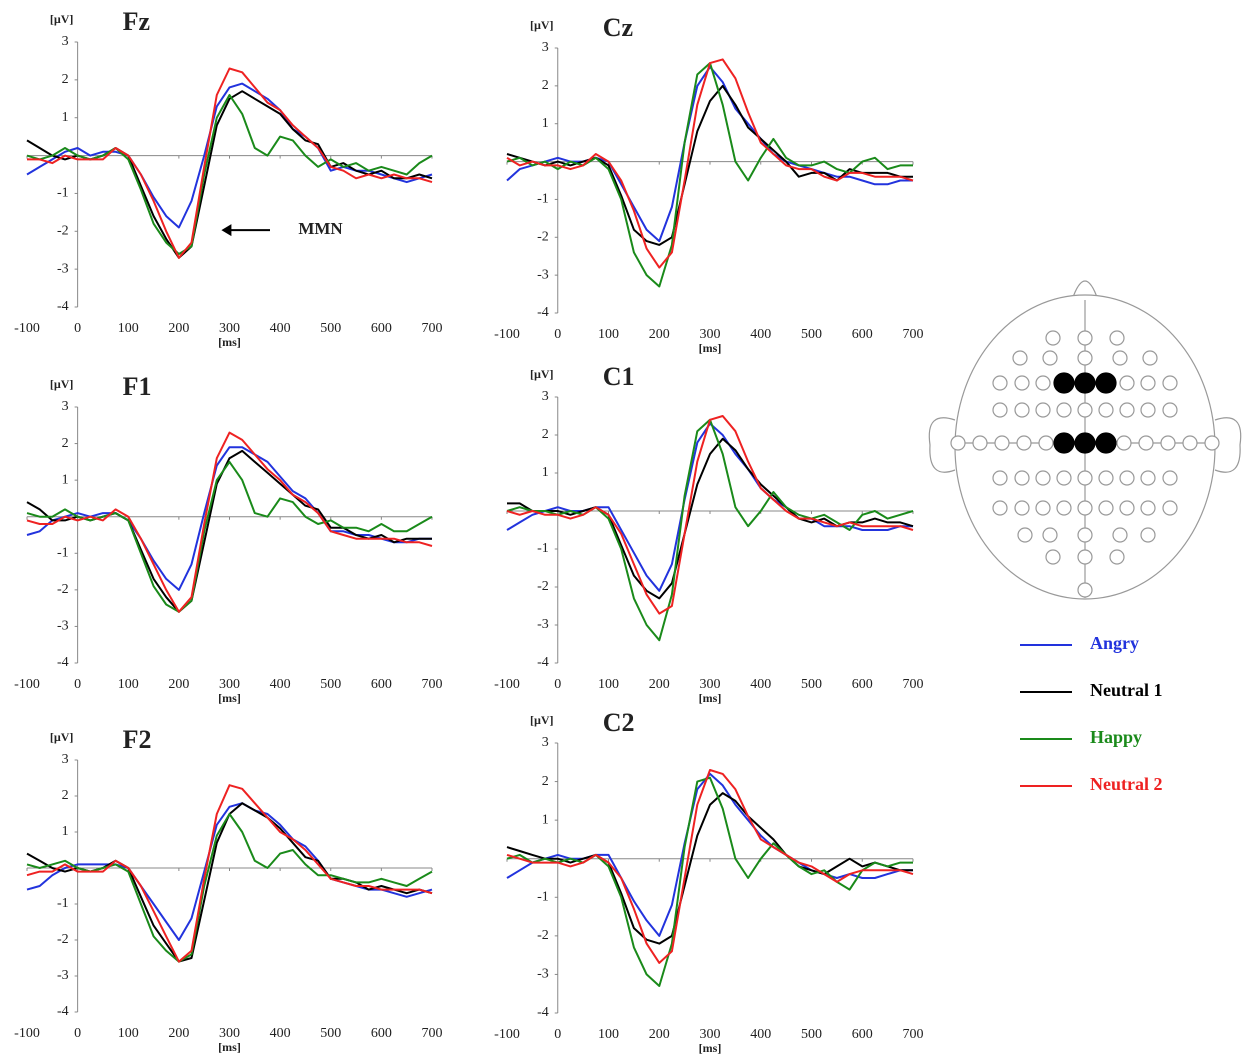 This screenshot has height=1063, width=1244. What do you see at coordinates (136, 21) in the screenshot?
I see `panel-title: Fz` at bounding box center [136, 21].